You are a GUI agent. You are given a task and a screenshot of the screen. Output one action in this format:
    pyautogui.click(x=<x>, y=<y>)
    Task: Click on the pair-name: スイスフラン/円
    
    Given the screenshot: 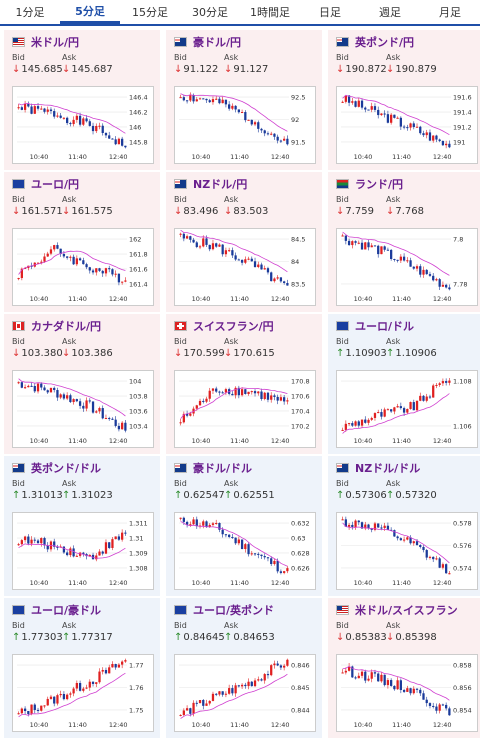 What is the action you would take?
    pyautogui.click(x=233, y=326)
    